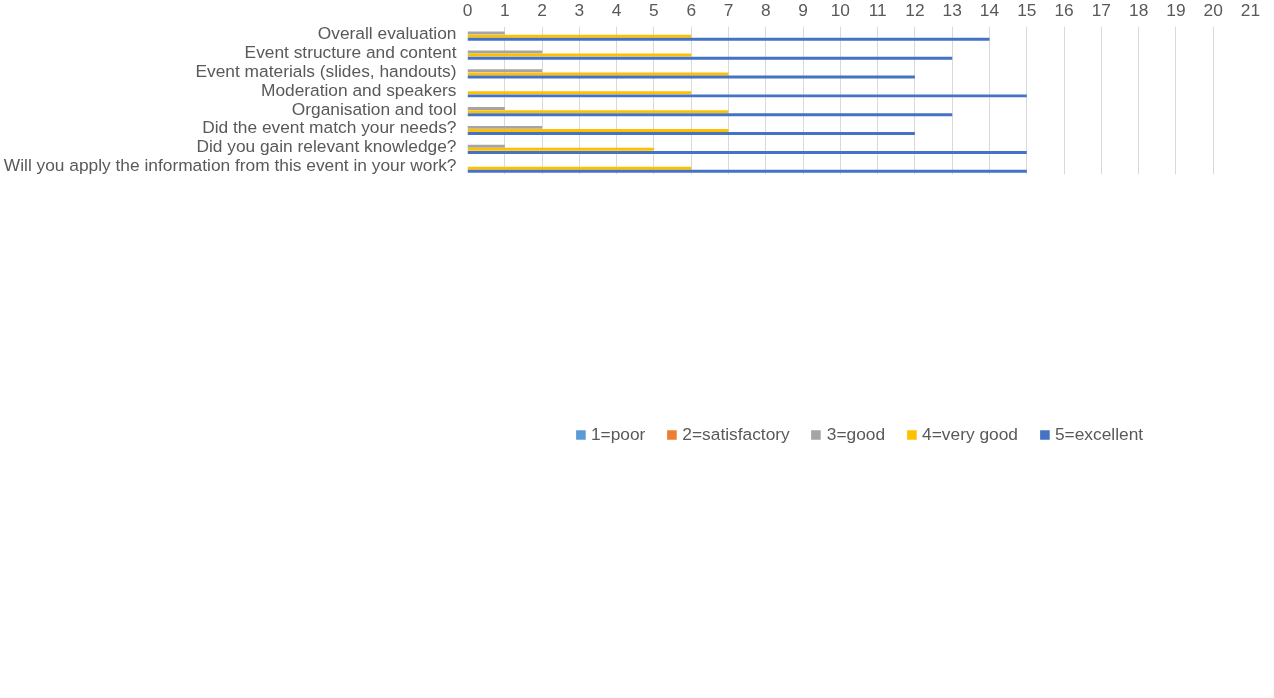 The width and height of the screenshot is (1274, 698). What do you see at coordinates (877, 10) in the screenshot?
I see `x-tick-label: 11` at bounding box center [877, 10].